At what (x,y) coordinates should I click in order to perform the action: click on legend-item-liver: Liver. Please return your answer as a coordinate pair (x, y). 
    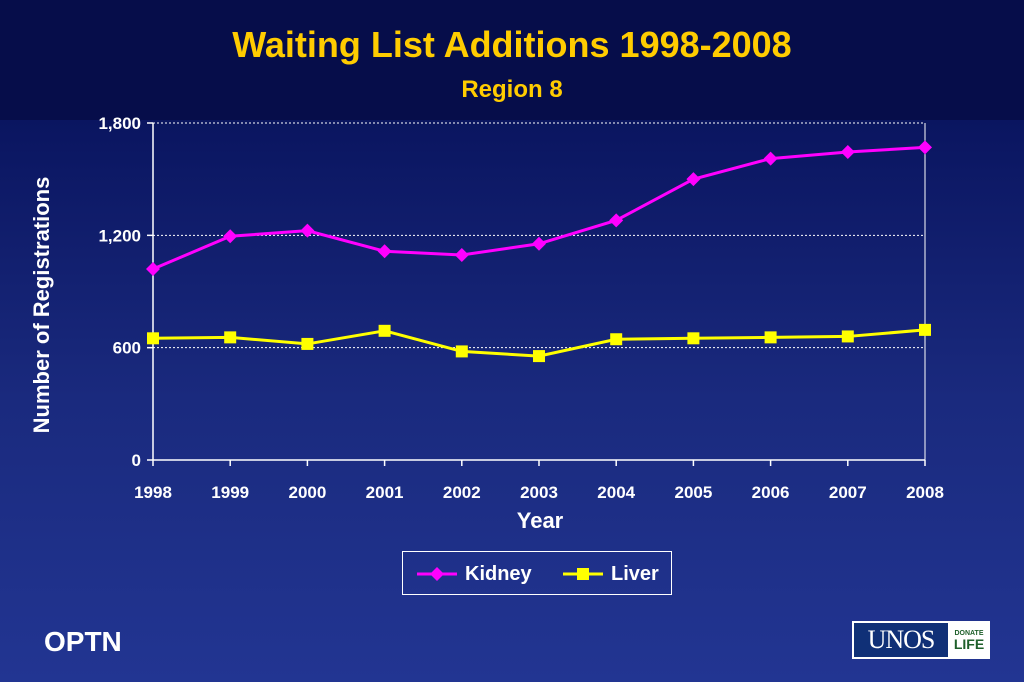
    Looking at the image, I should click on (611, 574).